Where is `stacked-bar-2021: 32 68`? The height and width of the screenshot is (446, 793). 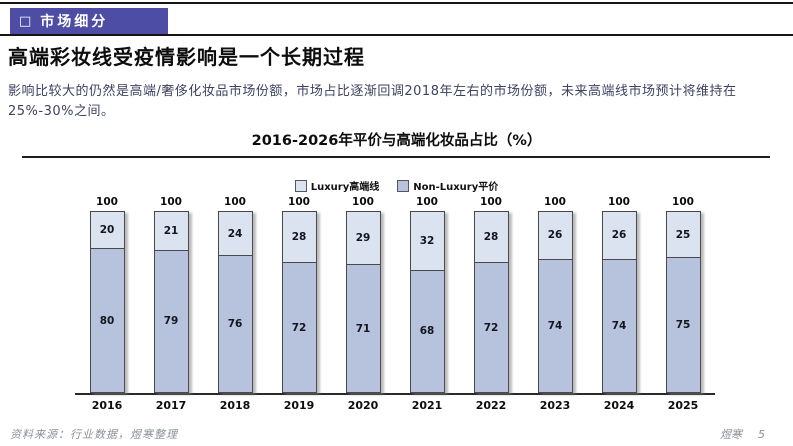
stacked-bar-2021: 32 68 is located at coordinates (427, 302).